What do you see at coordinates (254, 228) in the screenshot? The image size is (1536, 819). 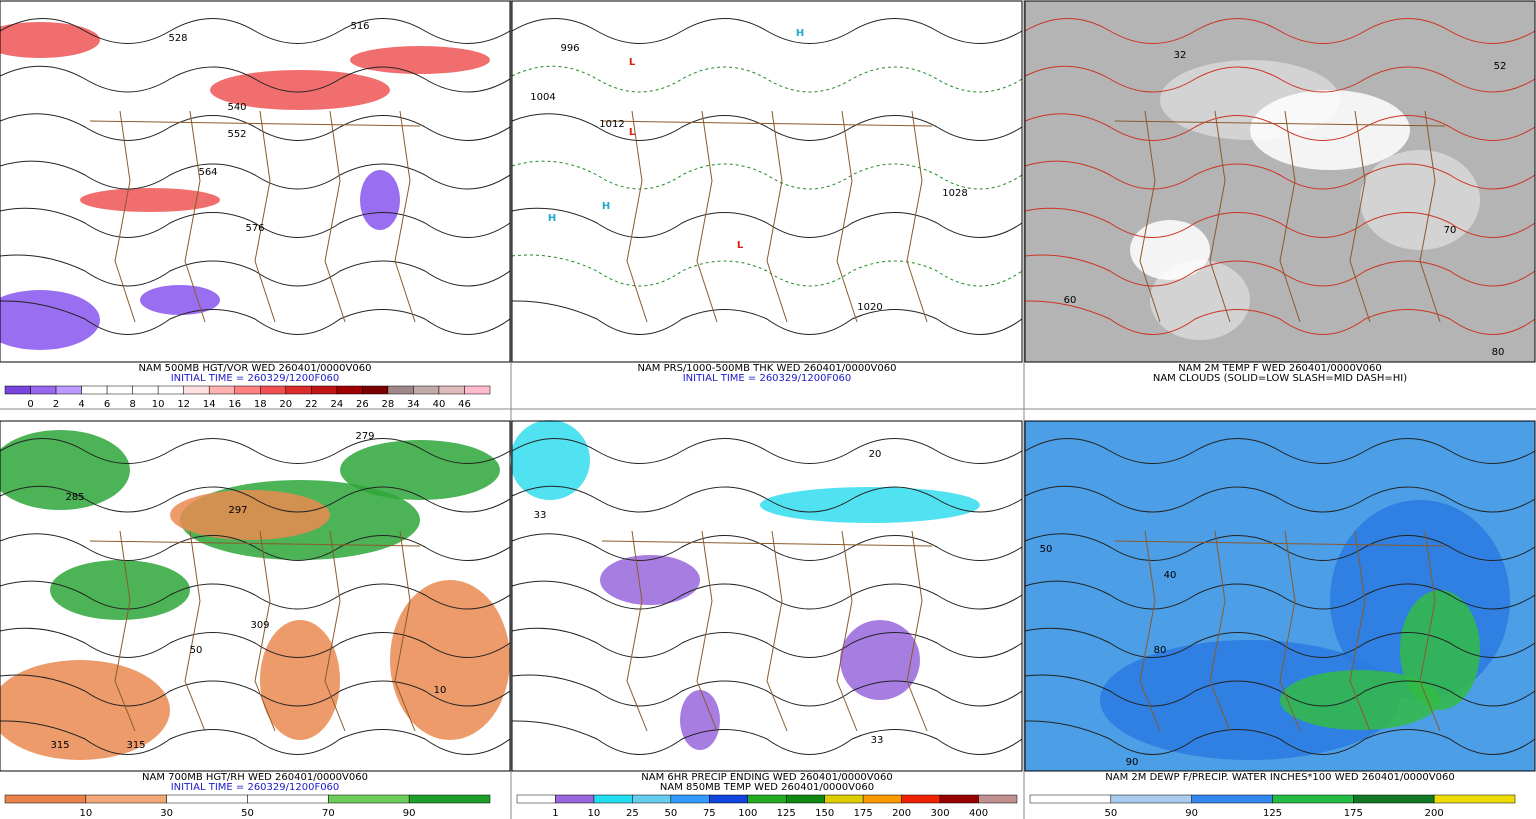 I see `contour-label: 576` at bounding box center [254, 228].